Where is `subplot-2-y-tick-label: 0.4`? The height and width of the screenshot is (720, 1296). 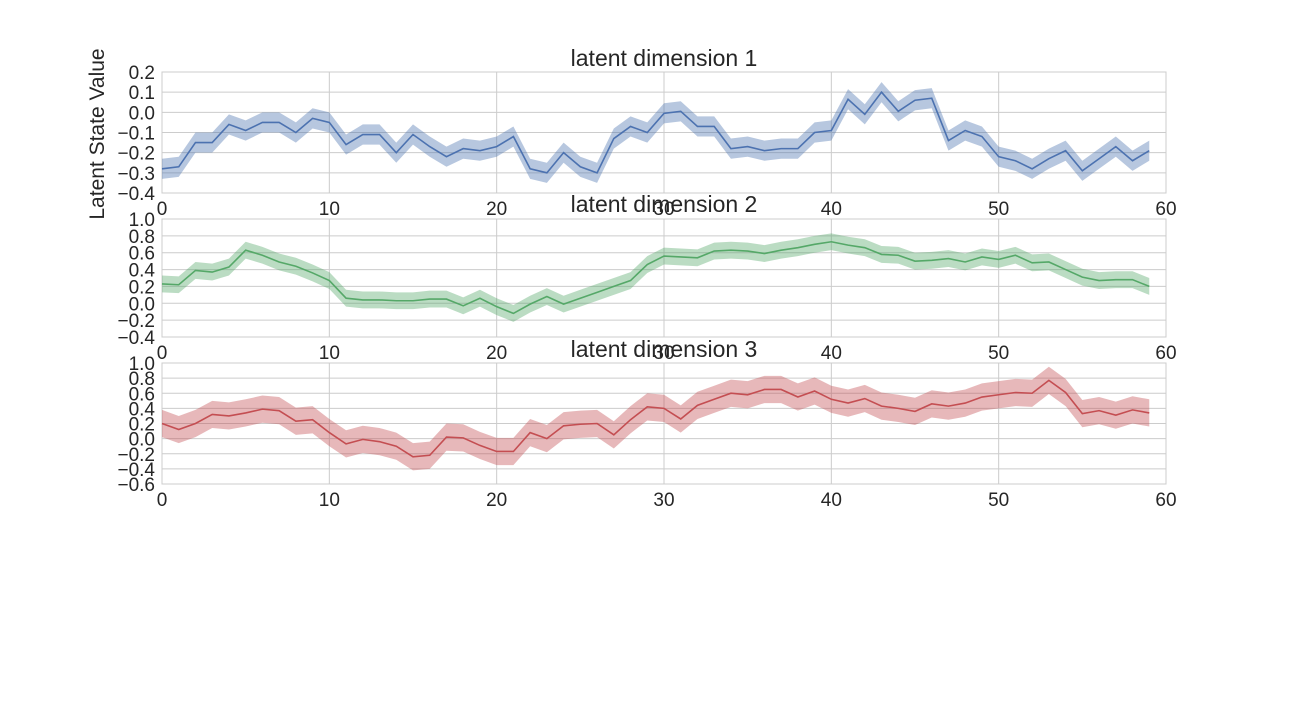 subplot-2-y-tick-label: 0.4 is located at coordinates (142, 271).